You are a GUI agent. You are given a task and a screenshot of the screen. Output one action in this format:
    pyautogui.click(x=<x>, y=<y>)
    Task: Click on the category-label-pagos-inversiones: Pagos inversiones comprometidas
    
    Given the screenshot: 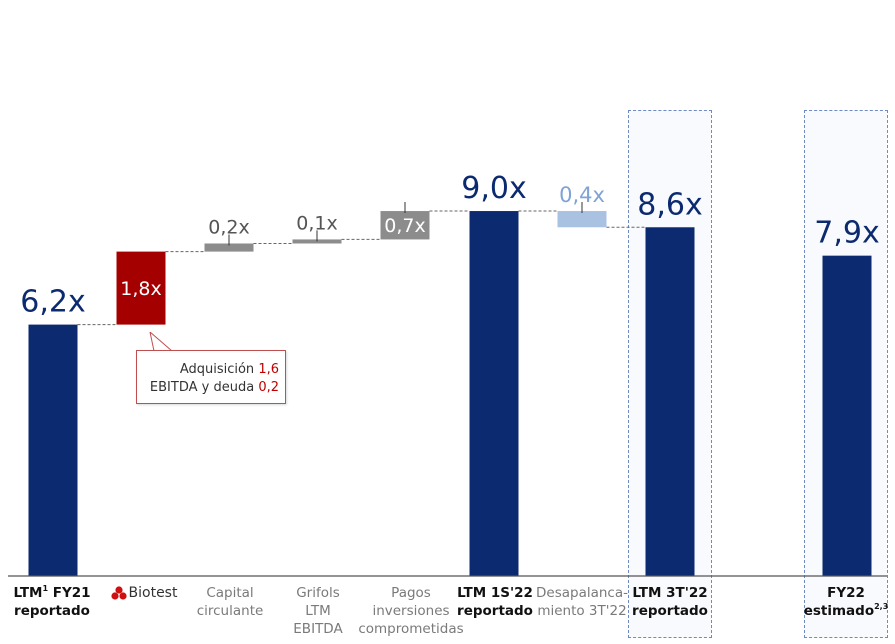 What is the action you would take?
    pyautogui.click(x=411, y=611)
    